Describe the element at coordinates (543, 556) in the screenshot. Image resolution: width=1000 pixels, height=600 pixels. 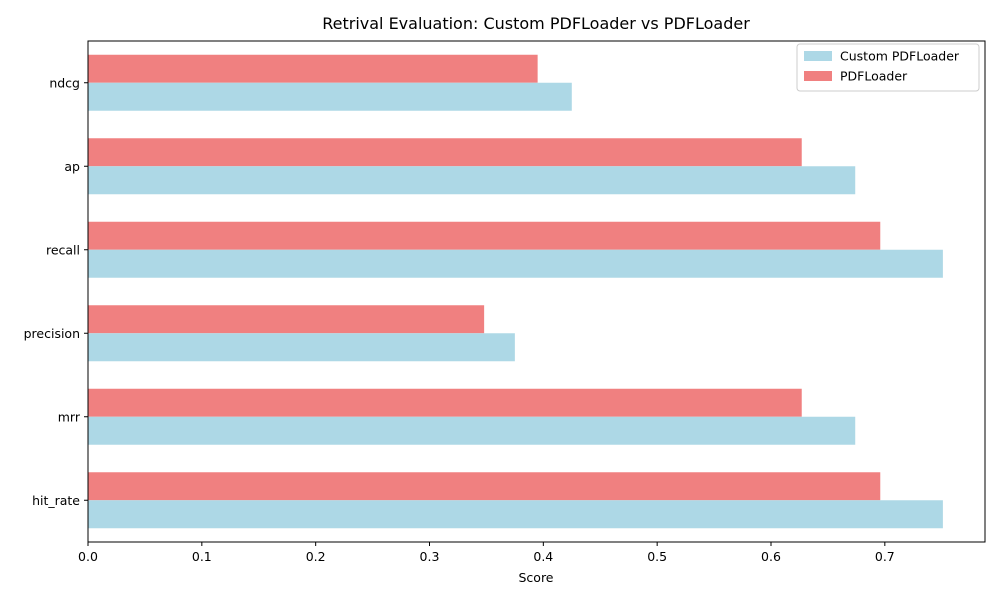
I see `x-tick-label: 0.4` at that location.